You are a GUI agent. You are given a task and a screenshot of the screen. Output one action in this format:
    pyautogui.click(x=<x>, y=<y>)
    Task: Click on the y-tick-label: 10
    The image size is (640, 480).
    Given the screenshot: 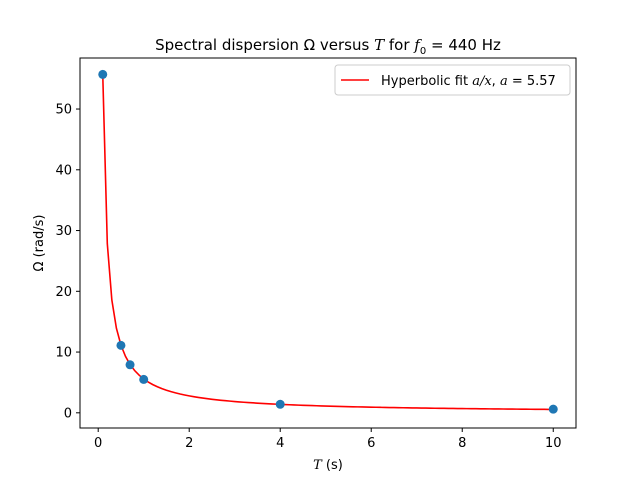 What is the action you would take?
    pyautogui.click(x=63, y=353)
    